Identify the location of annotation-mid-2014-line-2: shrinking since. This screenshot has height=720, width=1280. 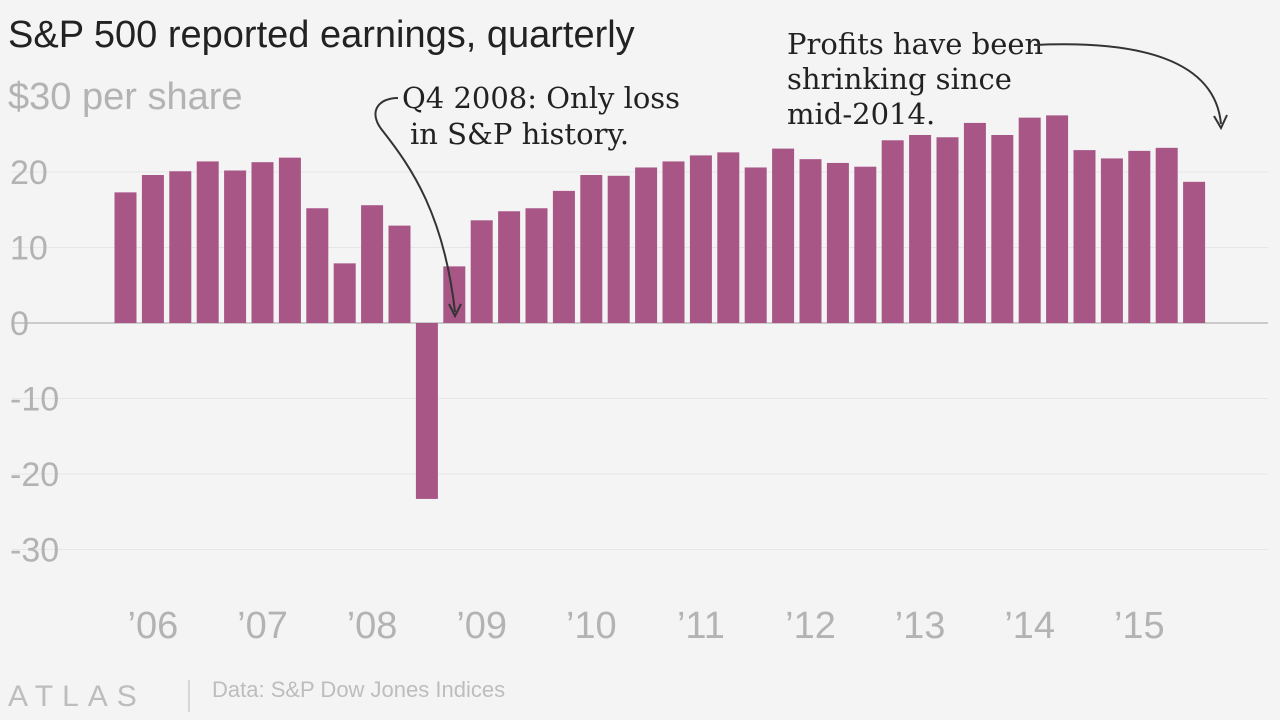
(899, 79).